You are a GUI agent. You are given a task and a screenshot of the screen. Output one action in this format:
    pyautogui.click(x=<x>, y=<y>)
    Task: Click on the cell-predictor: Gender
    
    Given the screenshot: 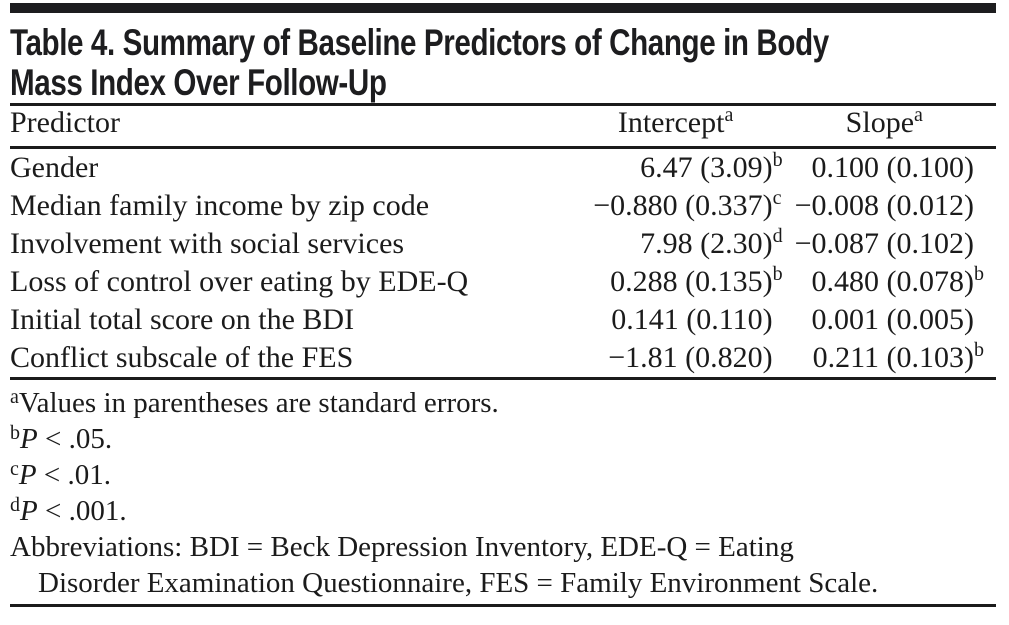 What is the action you would take?
    pyautogui.click(x=54, y=167)
    